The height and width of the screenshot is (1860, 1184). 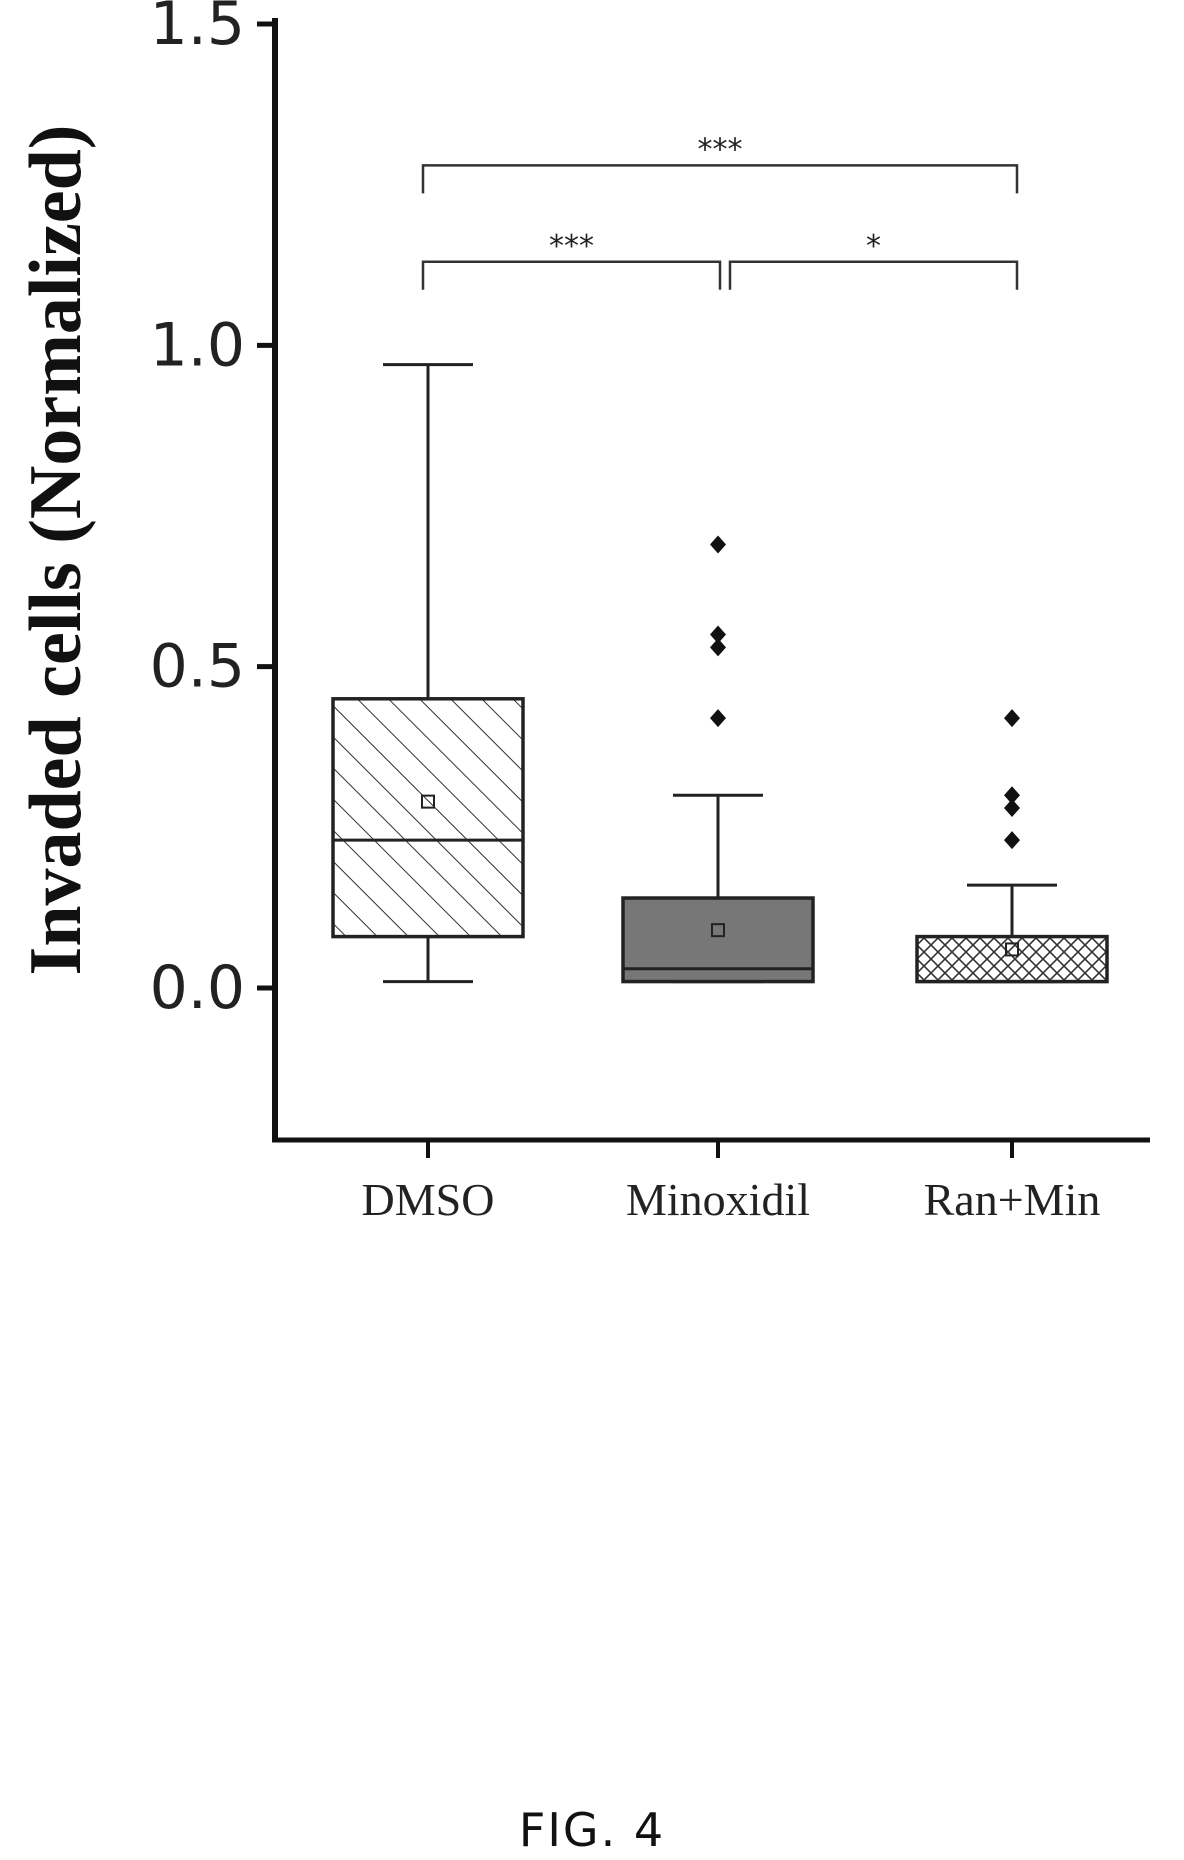 I want to click on significance-label: *, so click(x=873, y=246).